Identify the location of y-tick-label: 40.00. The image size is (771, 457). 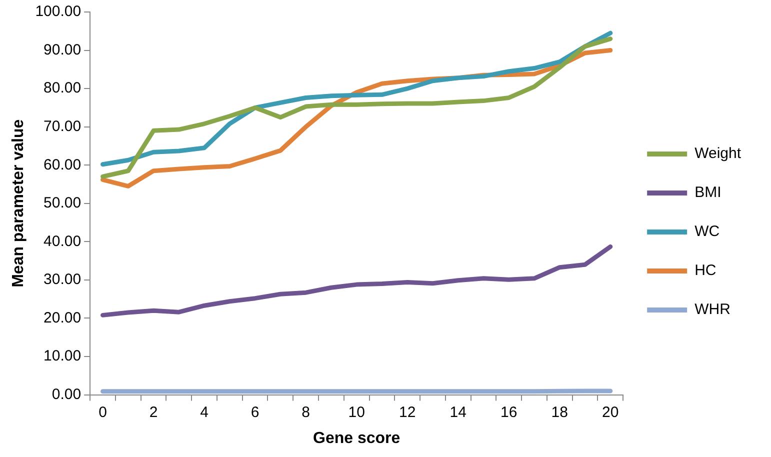
(63, 241).